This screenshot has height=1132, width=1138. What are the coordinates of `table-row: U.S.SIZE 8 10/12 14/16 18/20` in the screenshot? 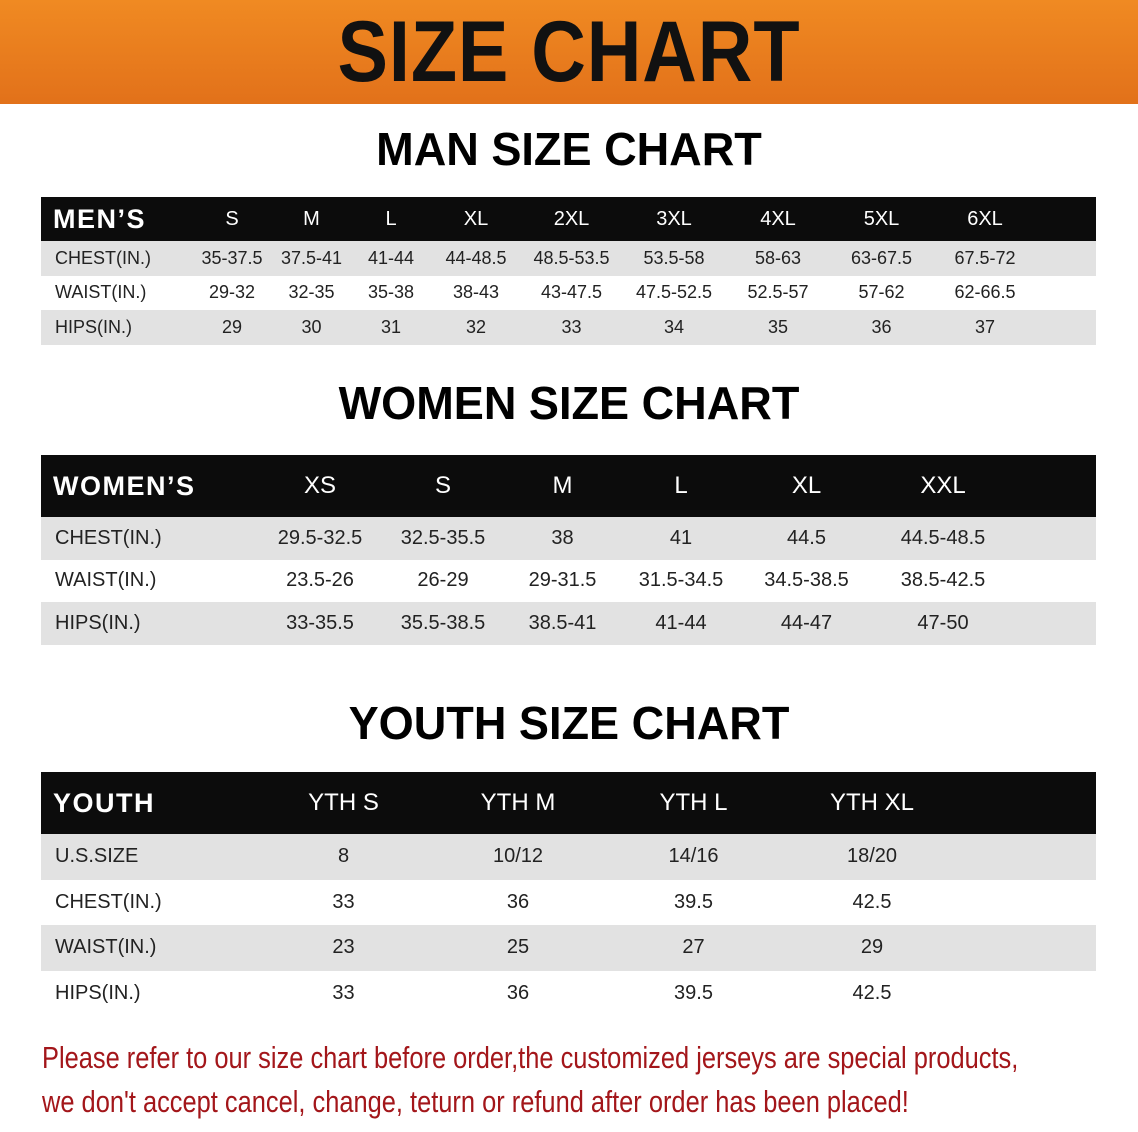 It's located at (568, 857).